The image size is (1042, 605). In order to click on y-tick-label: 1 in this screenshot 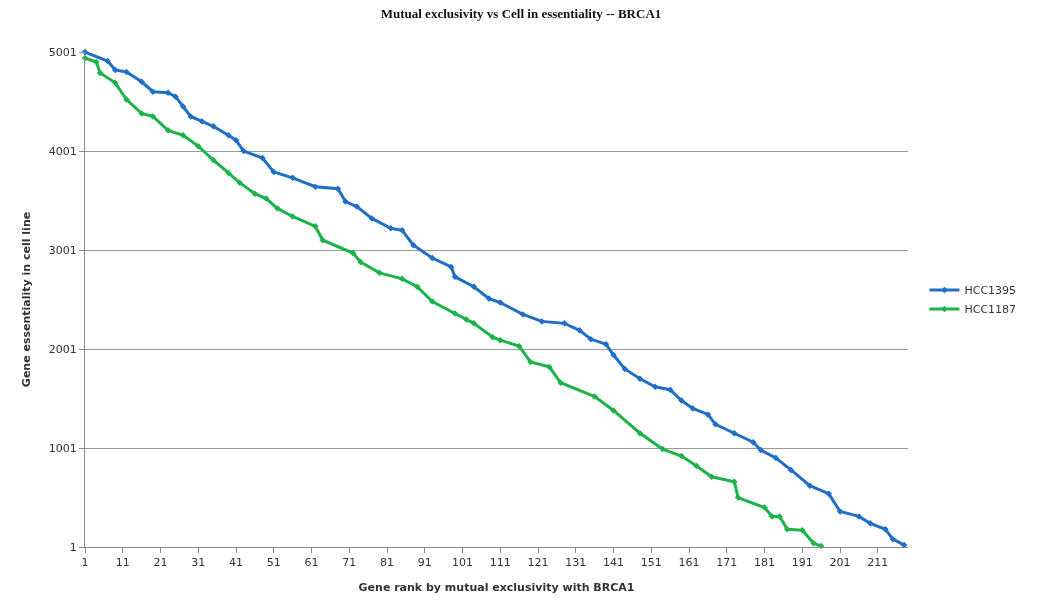, I will do `click(73, 547)`.